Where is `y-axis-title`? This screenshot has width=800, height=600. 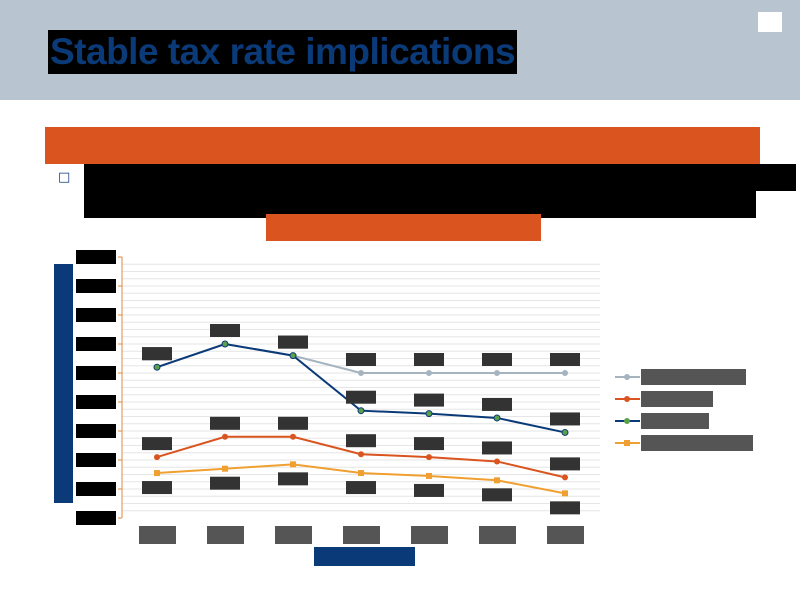 y-axis-title is located at coordinates (63, 383).